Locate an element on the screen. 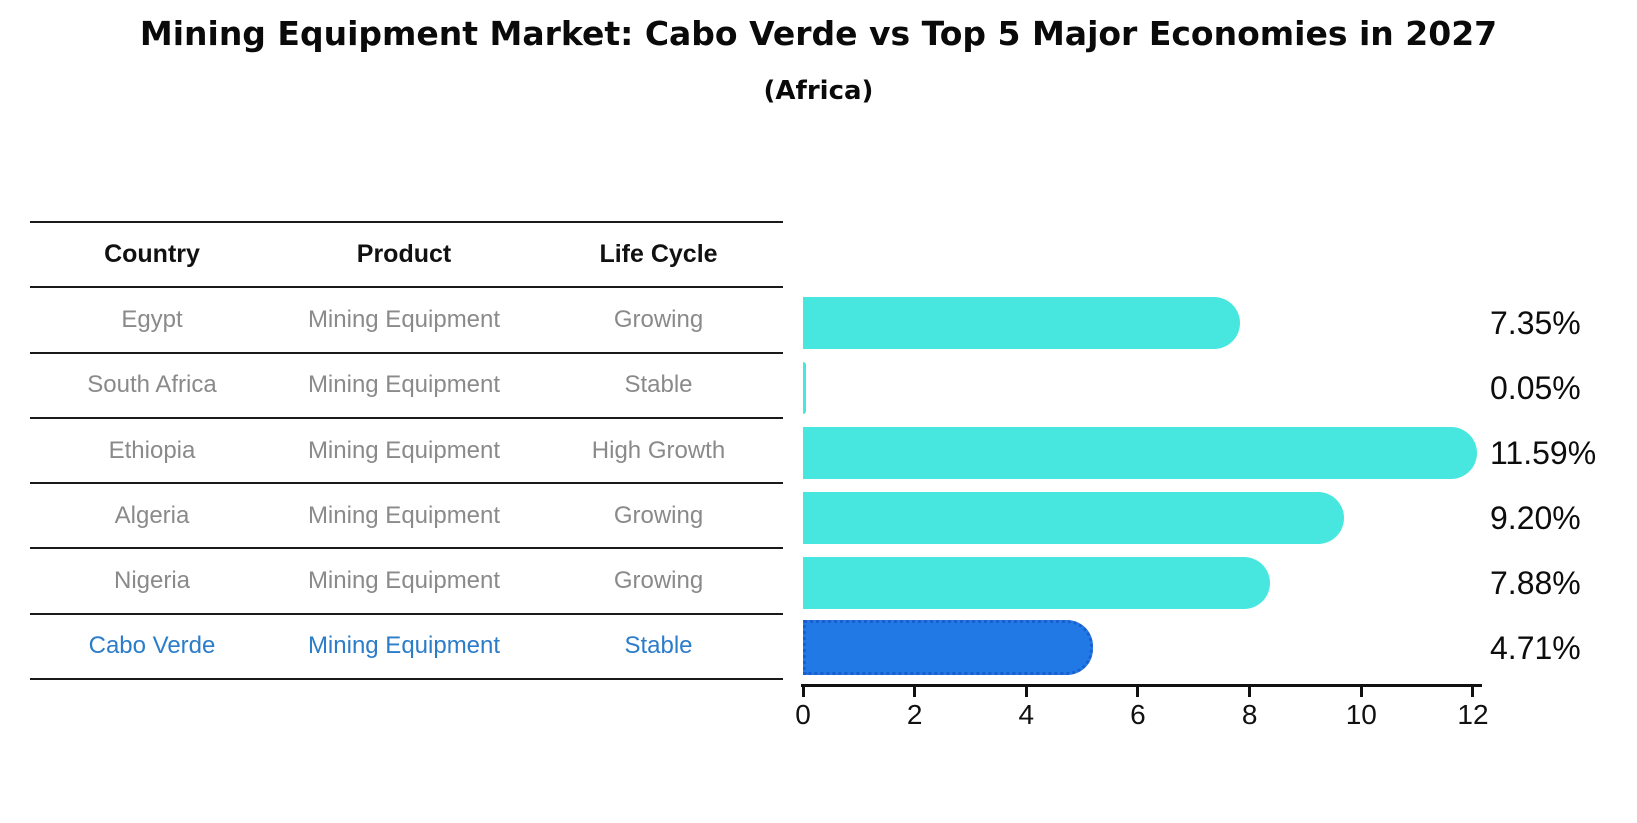 The height and width of the screenshot is (823, 1637). x-axis-tick-label: 6 is located at coordinates (1138, 714).